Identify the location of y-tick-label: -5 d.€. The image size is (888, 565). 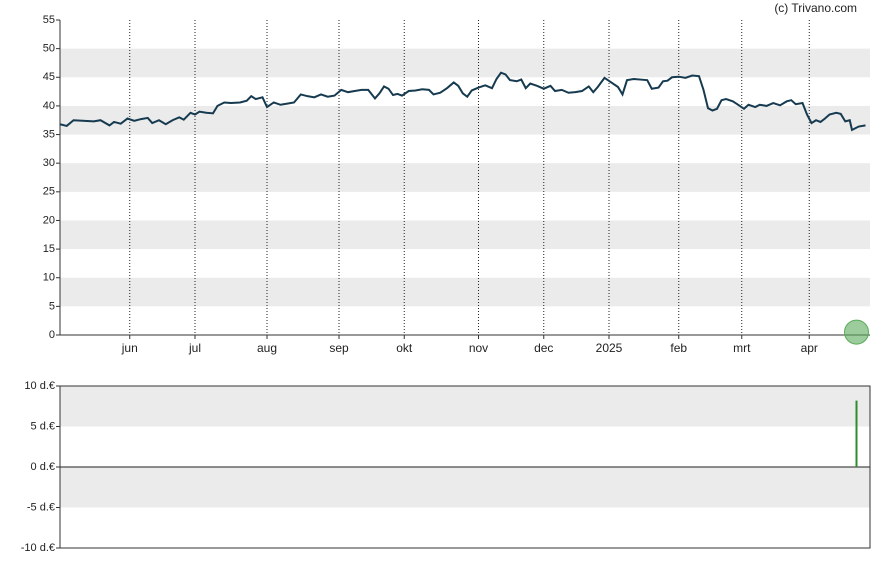
(41, 507).